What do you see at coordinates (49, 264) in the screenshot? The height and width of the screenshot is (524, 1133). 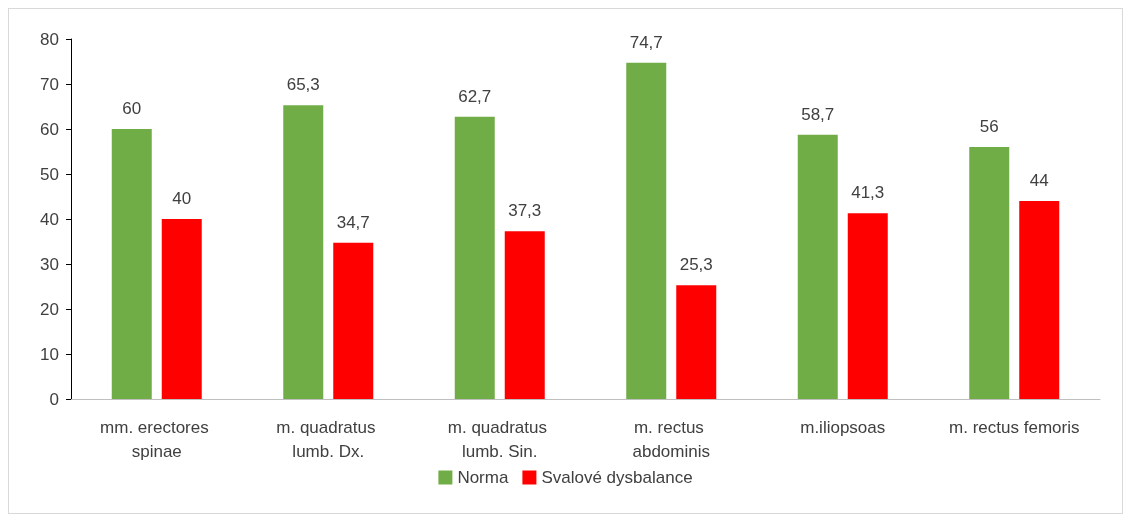 I see `y-tick-label: 30` at bounding box center [49, 264].